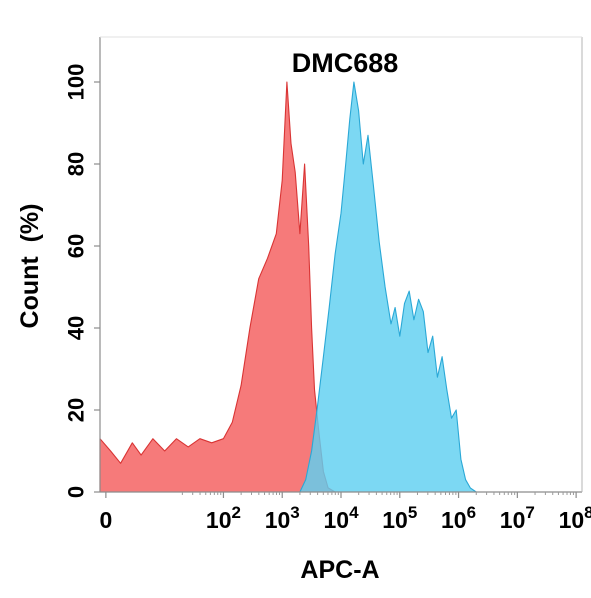 The height and width of the screenshot is (598, 591). Describe the element at coordinates (587, 512) in the screenshot. I see `x-tick-exponent: 8` at that location.